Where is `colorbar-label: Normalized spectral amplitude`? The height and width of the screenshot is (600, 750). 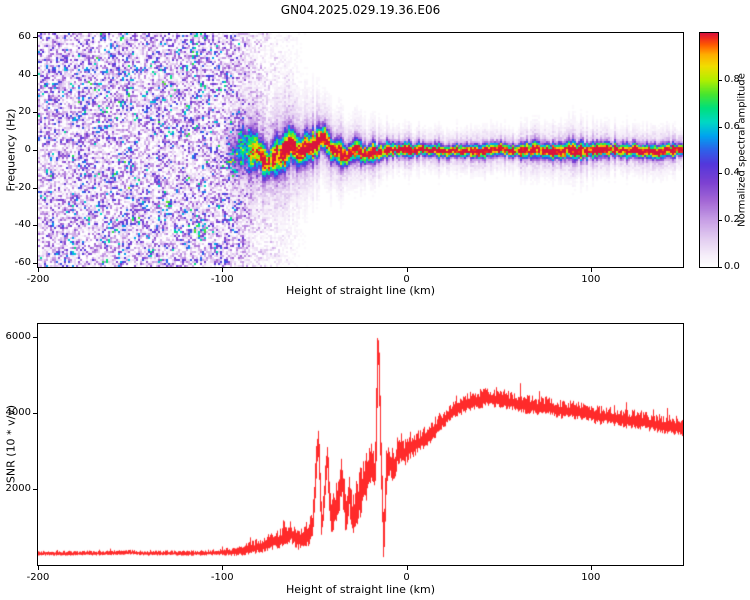
colorbar-label: Normalized spectral amplitude is located at coordinates (742, 150).